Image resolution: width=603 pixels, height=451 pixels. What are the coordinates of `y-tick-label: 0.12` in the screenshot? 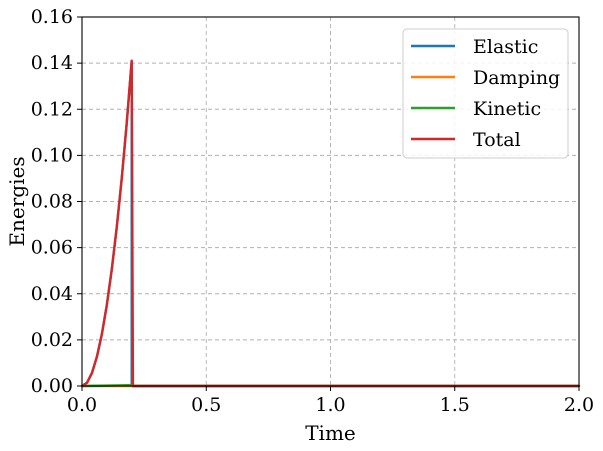 It's located at (52, 109).